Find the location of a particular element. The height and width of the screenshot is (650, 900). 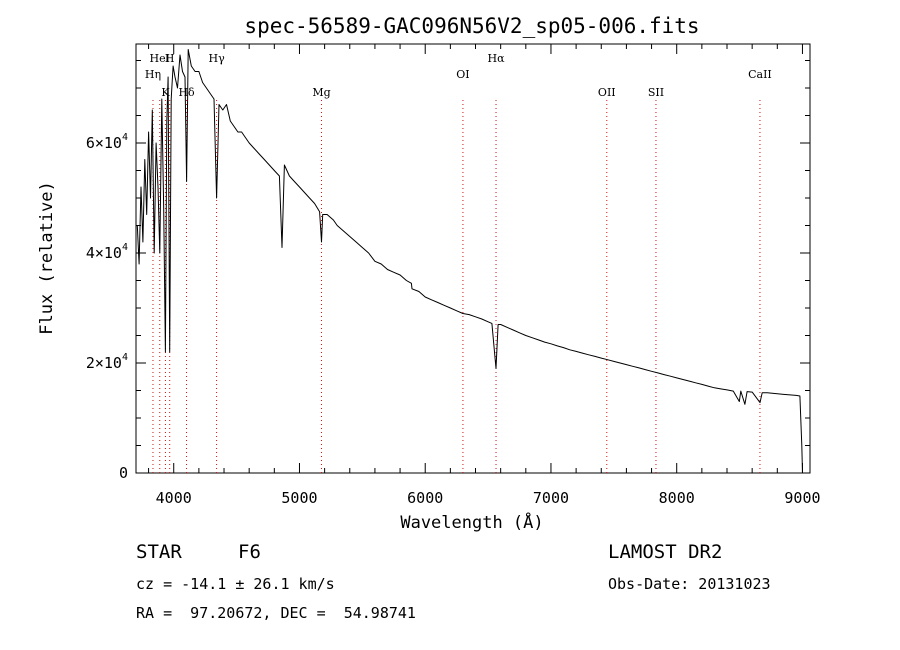

coordinates-text: RA = 97.20672, DEC = 54.98741 is located at coordinates (276, 613).